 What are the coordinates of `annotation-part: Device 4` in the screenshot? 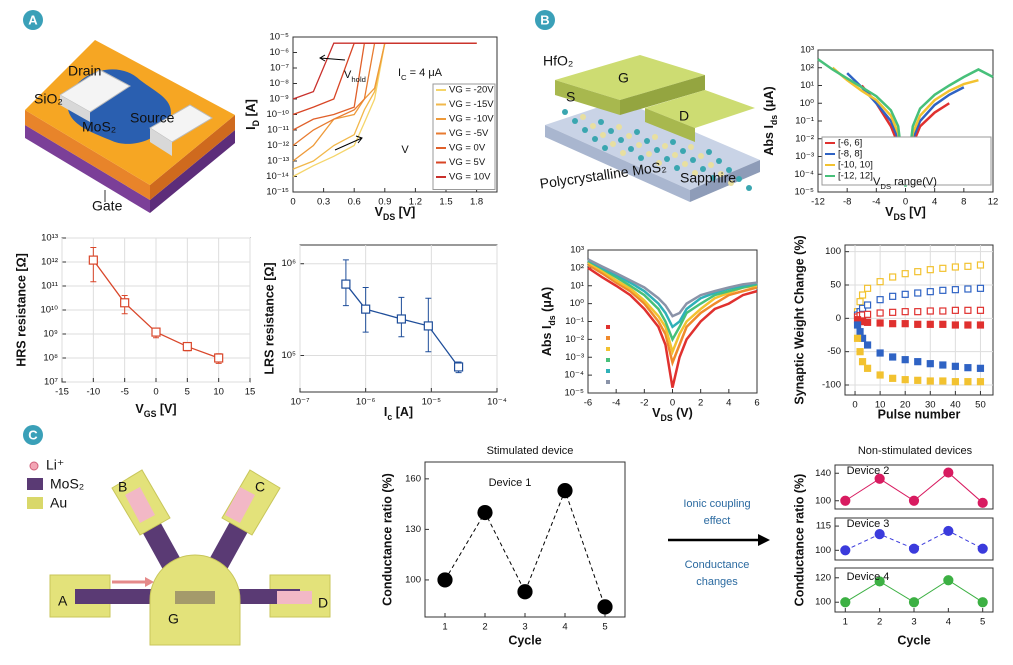 It's located at (868, 577).